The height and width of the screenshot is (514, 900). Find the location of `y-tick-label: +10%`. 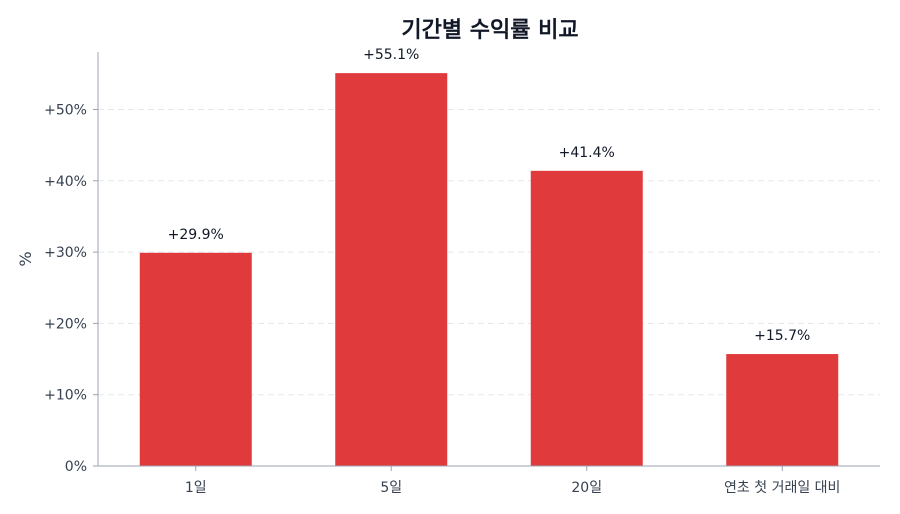

y-tick-label: +10% is located at coordinates (65, 396).